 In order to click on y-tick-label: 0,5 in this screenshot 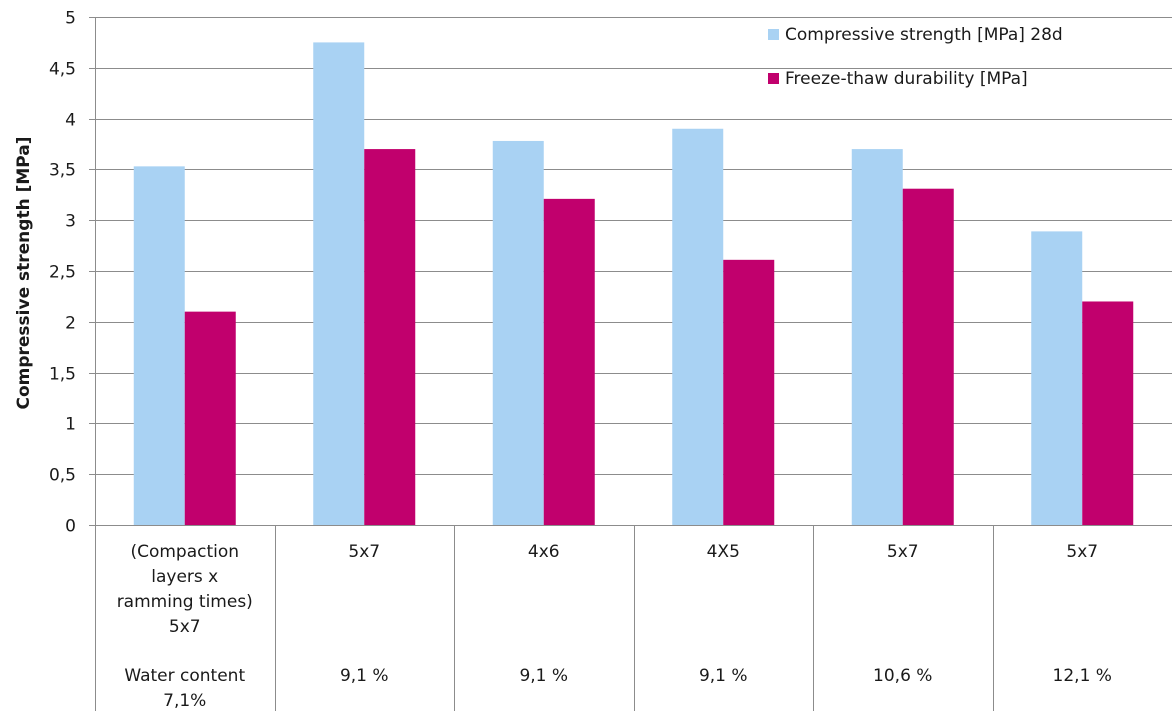, I will do `click(62, 476)`.